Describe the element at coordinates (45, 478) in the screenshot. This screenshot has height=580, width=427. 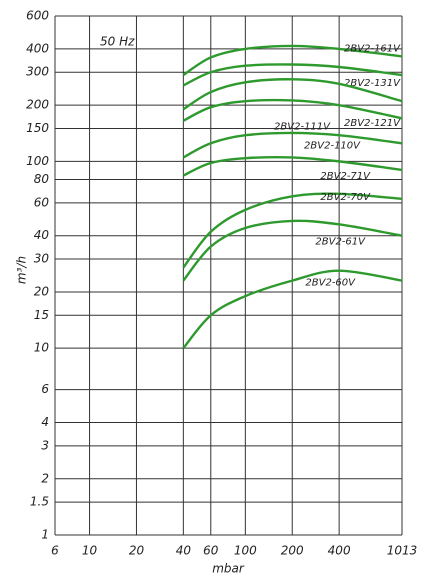
I see `y-tick-label: 2` at that location.